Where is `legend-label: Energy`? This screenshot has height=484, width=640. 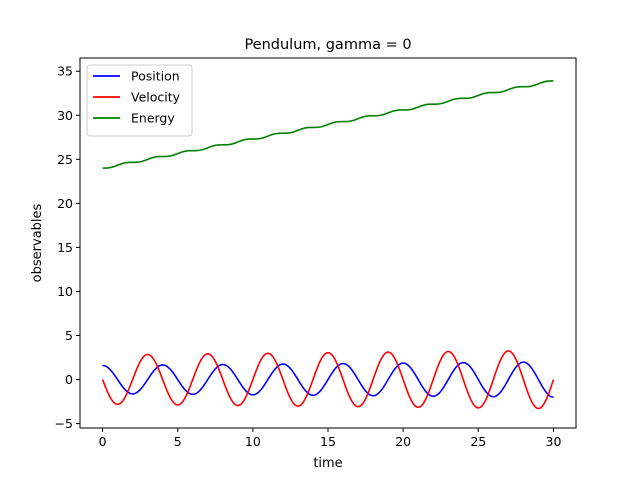 legend-label: Energy is located at coordinates (153, 118).